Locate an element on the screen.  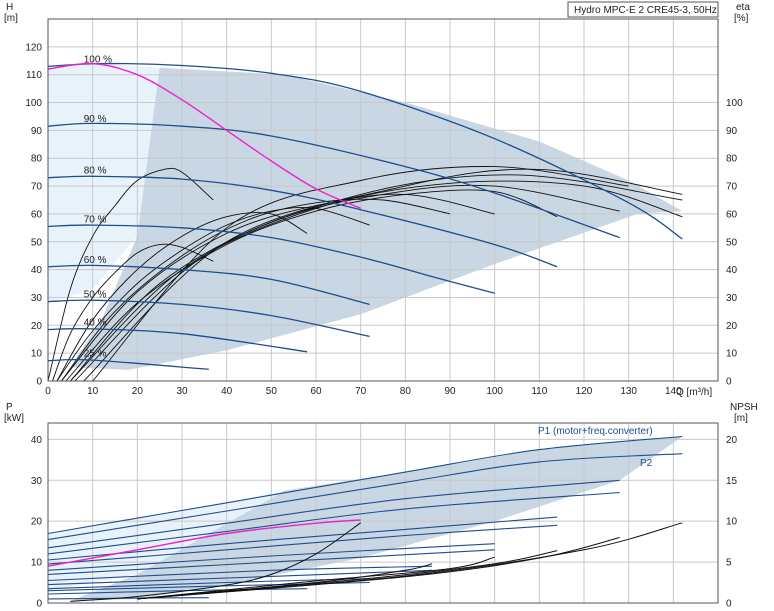
head-tick-label: 40 is located at coordinates (37, 270).